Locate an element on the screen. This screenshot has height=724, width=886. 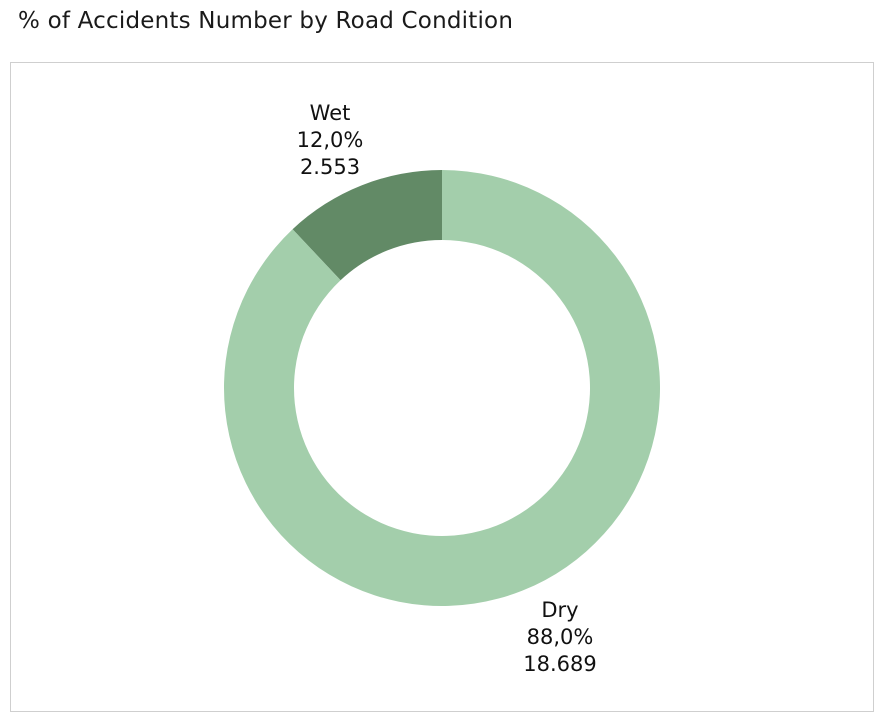
slice-count-wet: 2.553 is located at coordinates (330, 167).